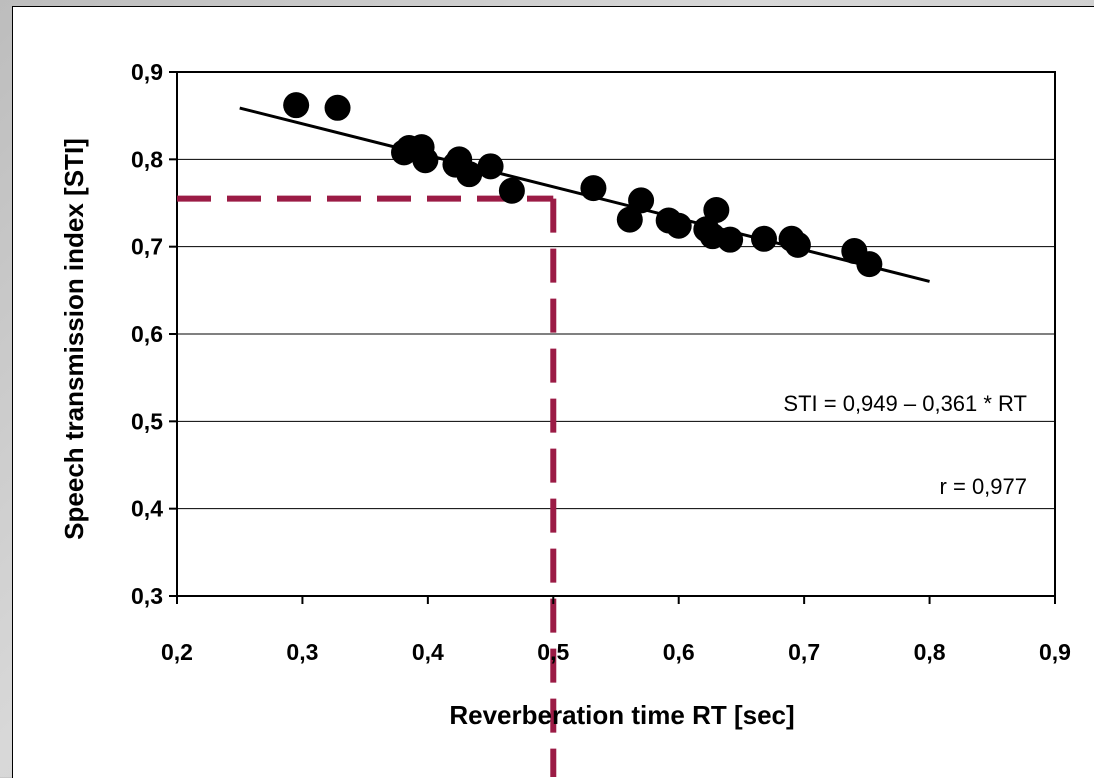 This screenshot has width=1094, height=778. I want to click on data-points, so click(583, 185).